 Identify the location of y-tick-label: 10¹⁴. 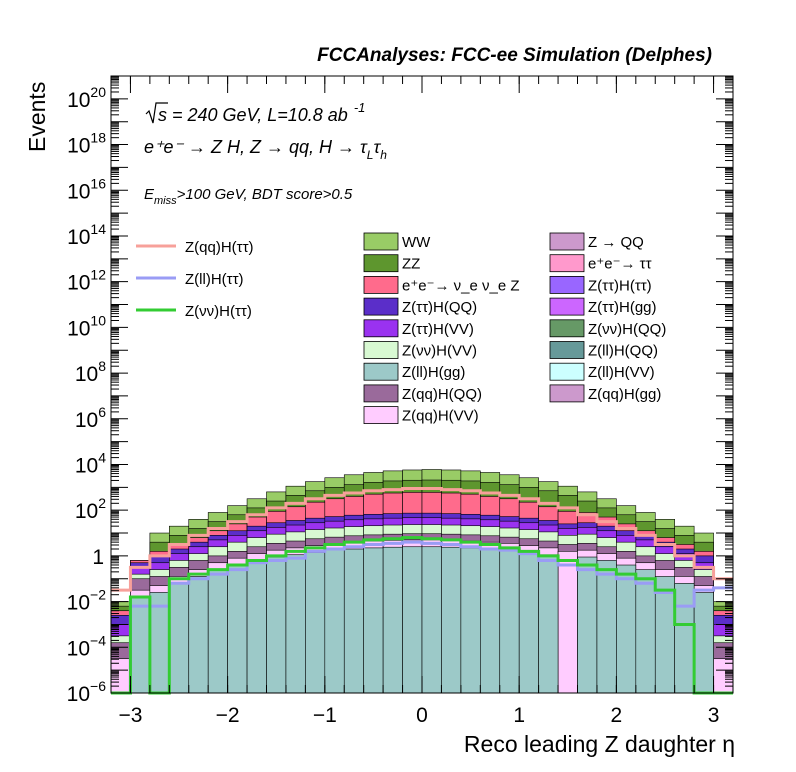
(86, 235).